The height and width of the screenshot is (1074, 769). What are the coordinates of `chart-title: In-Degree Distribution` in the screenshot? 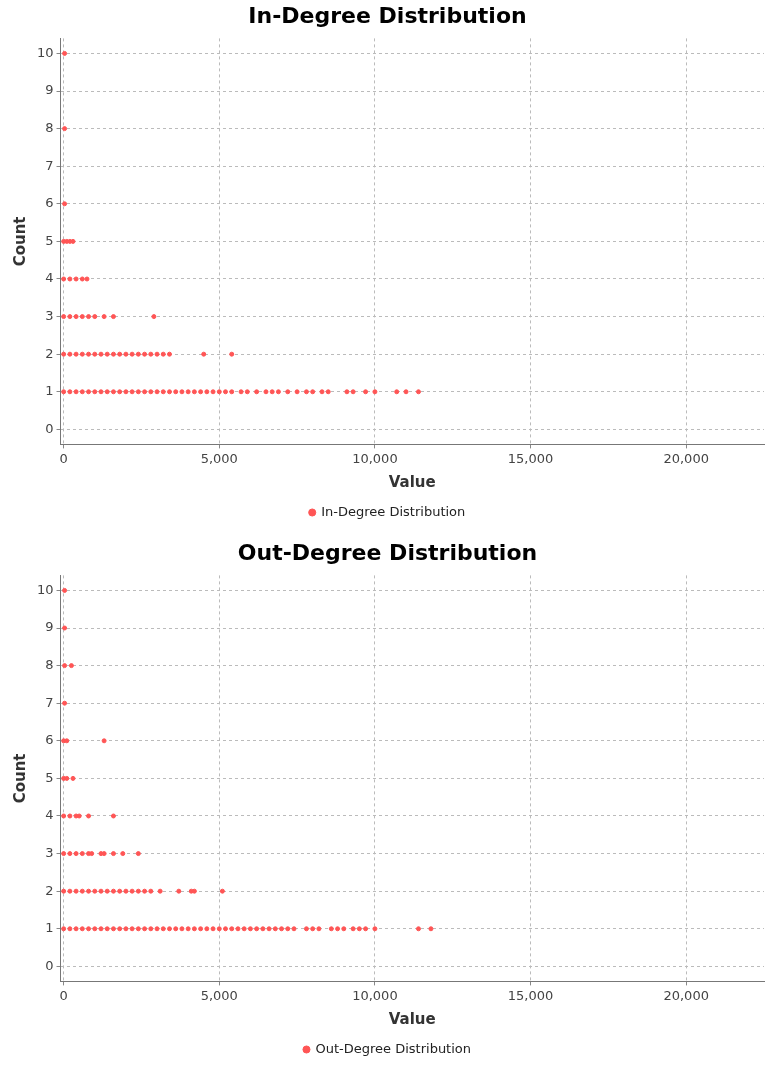 It's located at (387, 15).